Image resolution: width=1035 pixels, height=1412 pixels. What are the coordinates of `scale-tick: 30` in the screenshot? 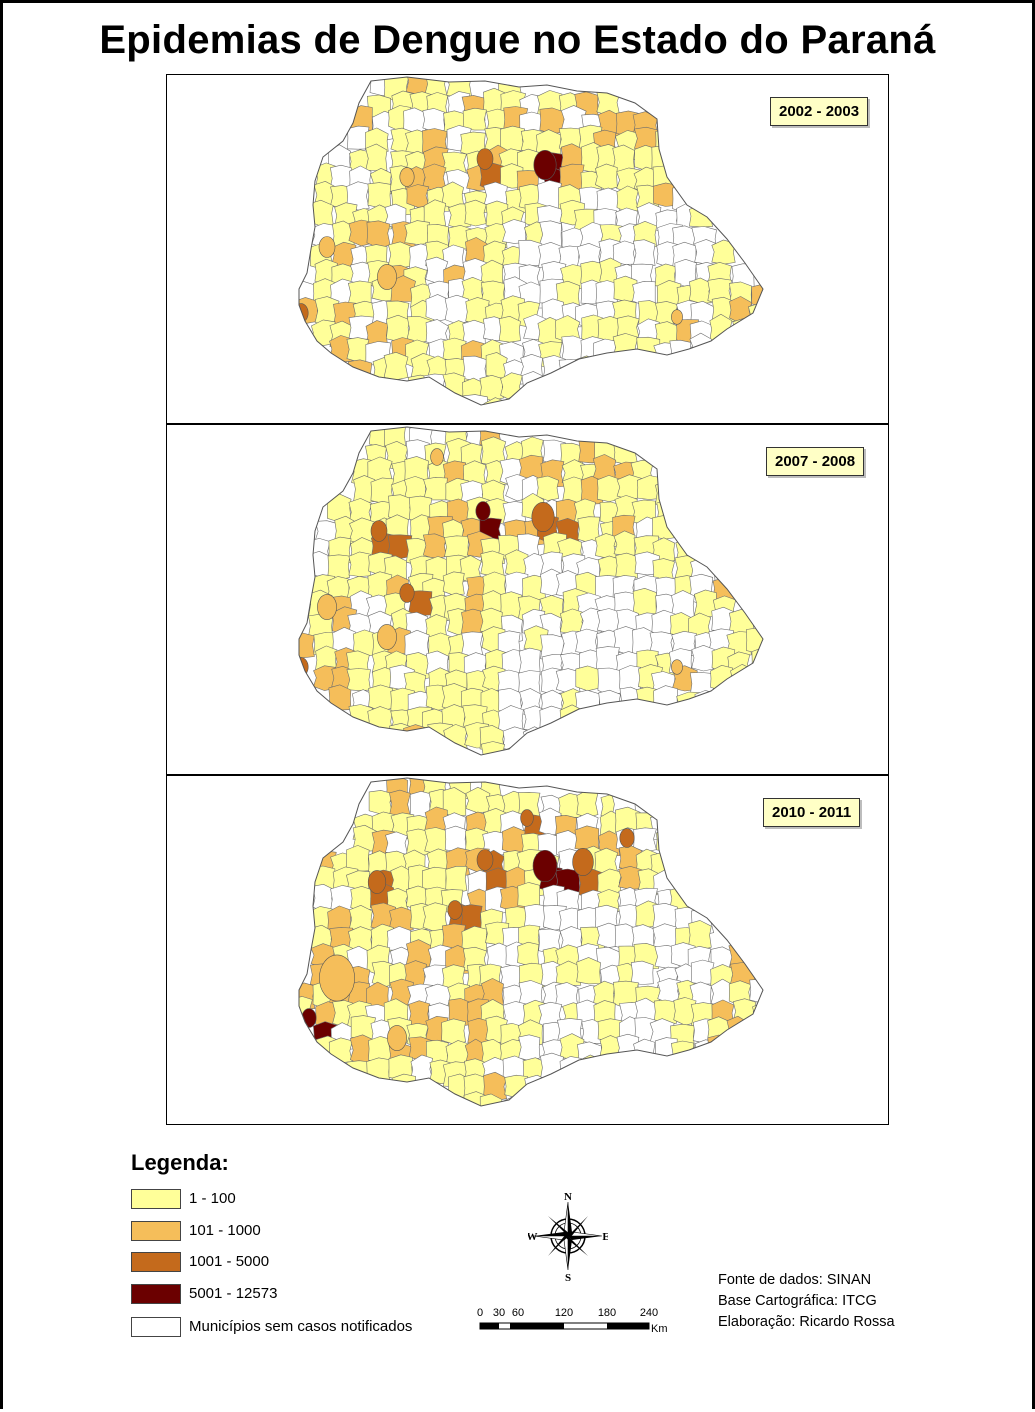 It's located at (499, 1313).